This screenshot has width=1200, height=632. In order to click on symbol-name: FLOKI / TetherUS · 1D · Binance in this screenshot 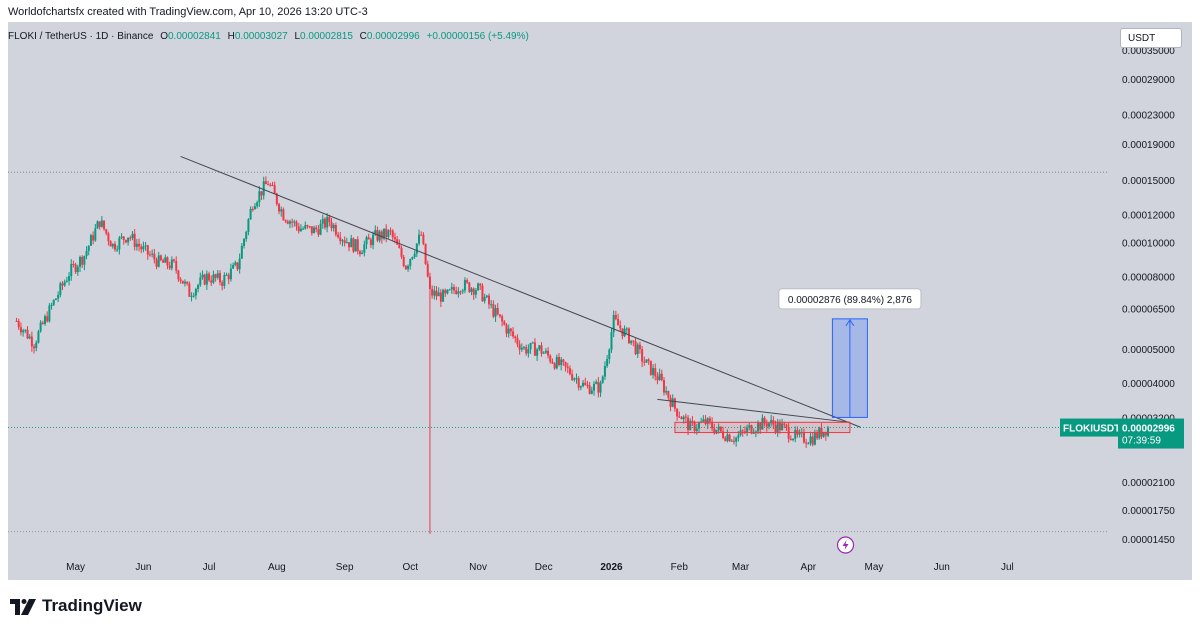, I will do `click(81, 36)`.